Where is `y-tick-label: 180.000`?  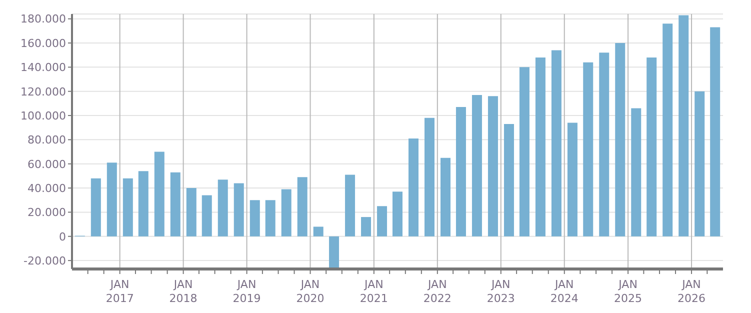 y-tick-label: 180.000 is located at coordinates (43, 19).